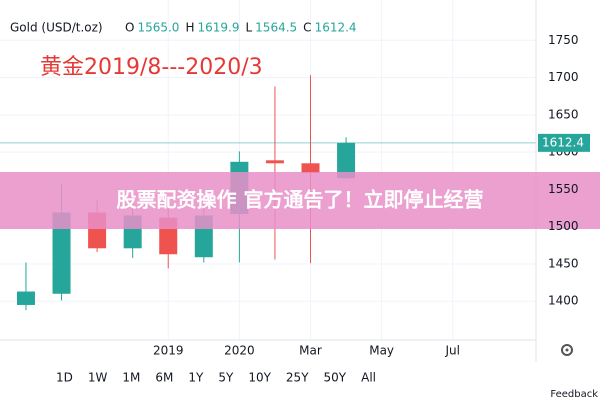 Image resolution: width=600 pixels, height=400 pixels. Describe the element at coordinates (129, 28) in the screenshot. I see `ohlc-key: O` at that location.